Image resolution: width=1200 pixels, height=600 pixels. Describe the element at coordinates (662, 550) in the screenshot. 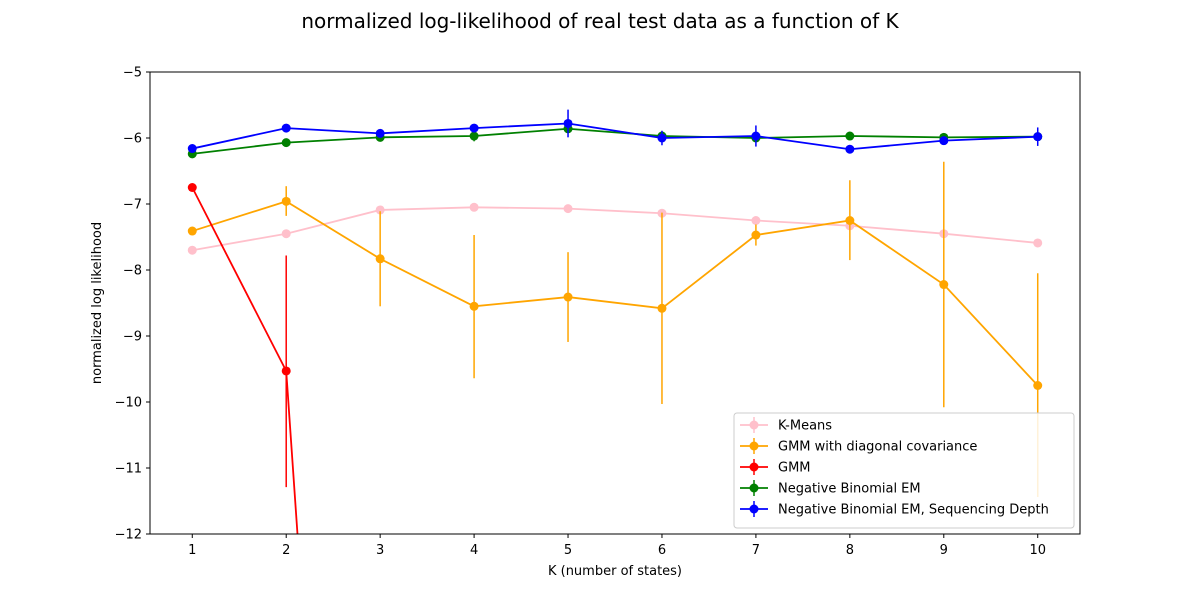

I see `x-tick-label: 6` at that location.